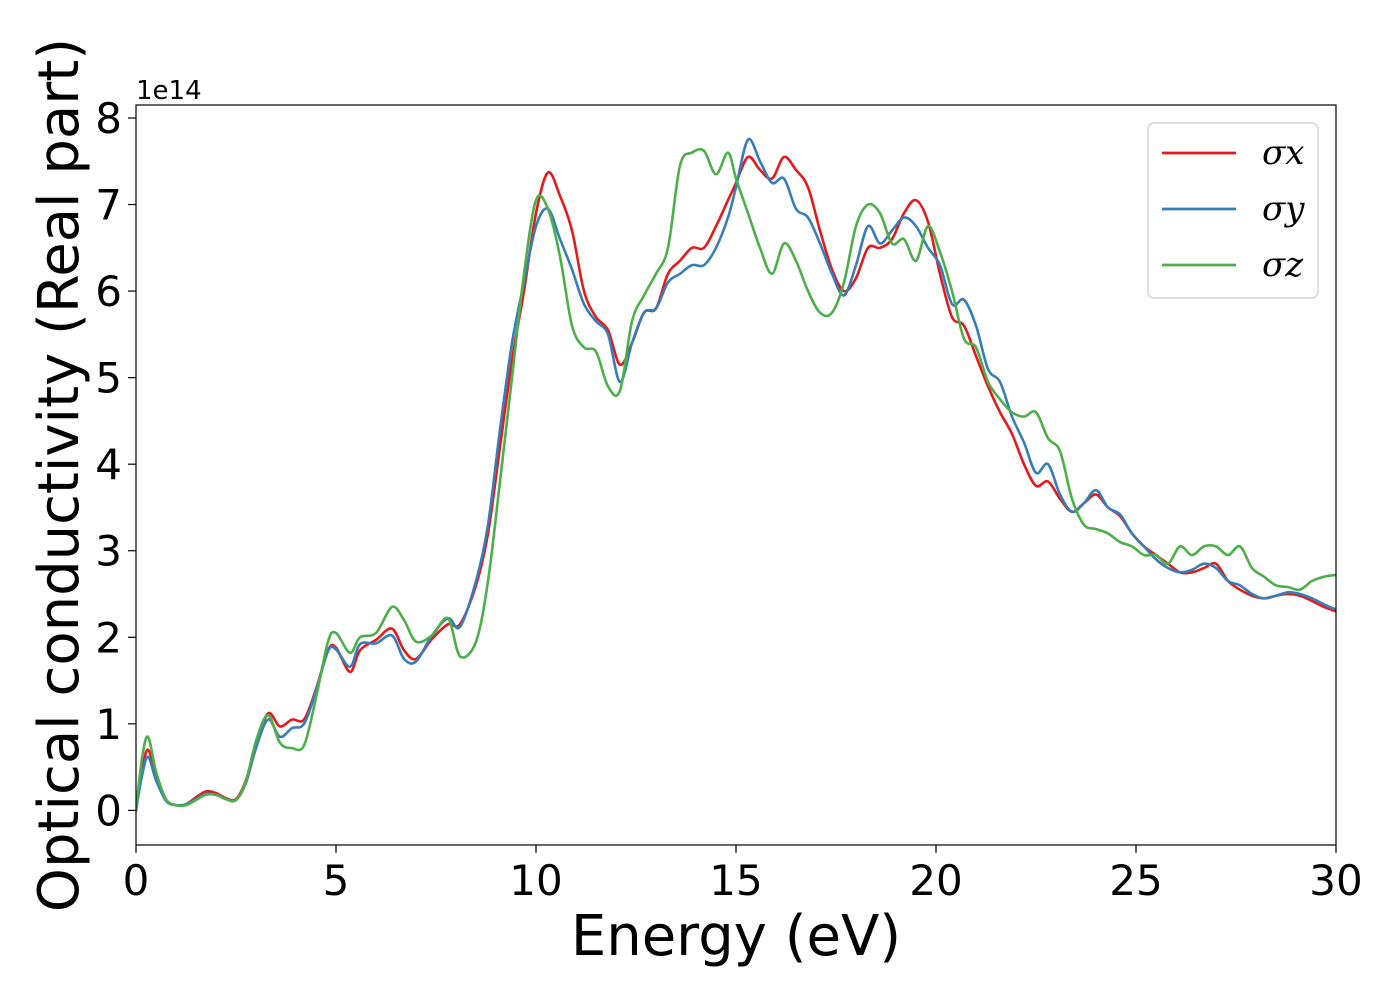  Describe the element at coordinates (108, 551) in the screenshot. I see `y-tick-label: 3` at that location.